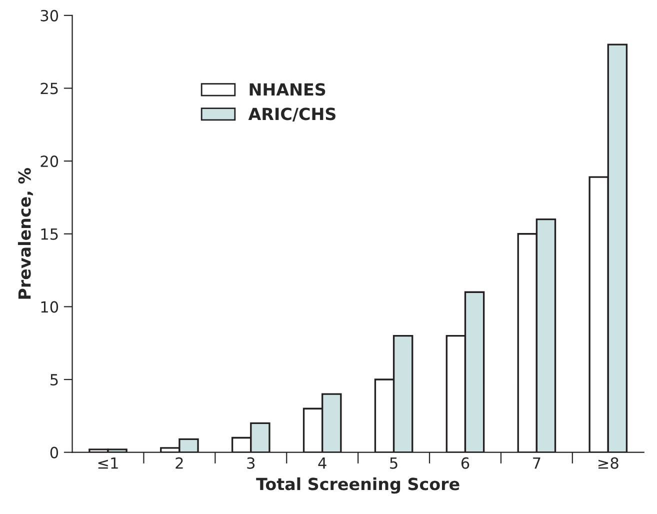  Describe the element at coordinates (292, 115) in the screenshot. I see `legend-label: ARIC/CHS` at that location.